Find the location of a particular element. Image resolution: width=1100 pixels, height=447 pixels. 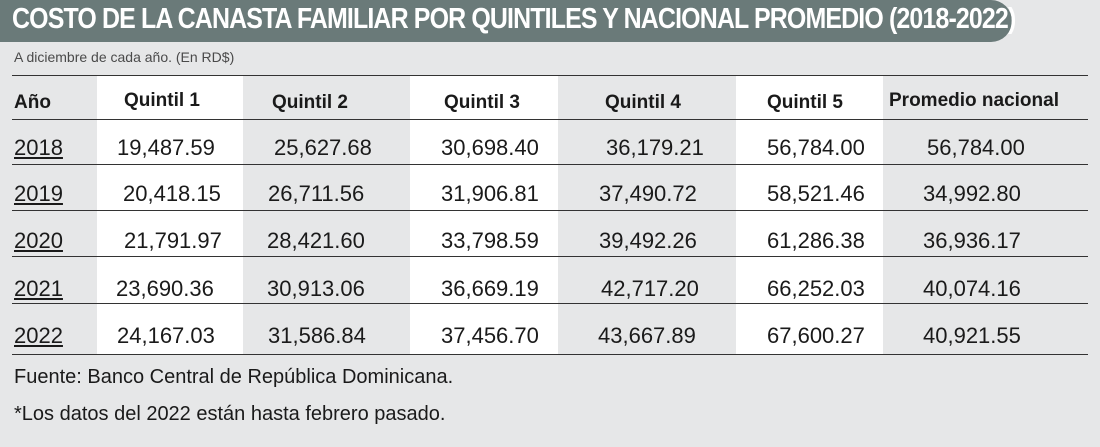

table-cell: 67,600.27 is located at coordinates (816, 335).